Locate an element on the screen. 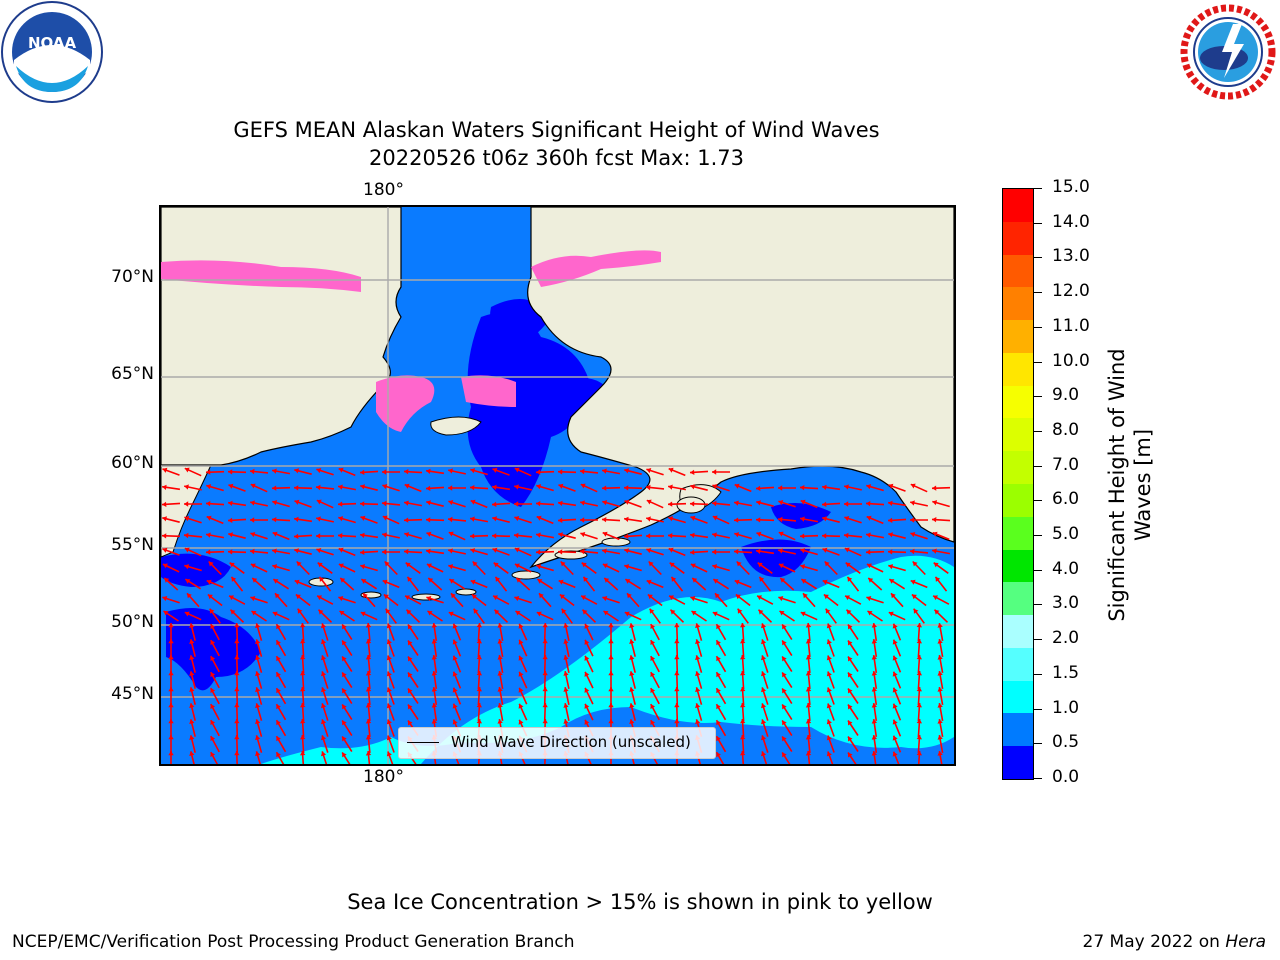  sea-ice-bering is located at coordinates (405, 403).